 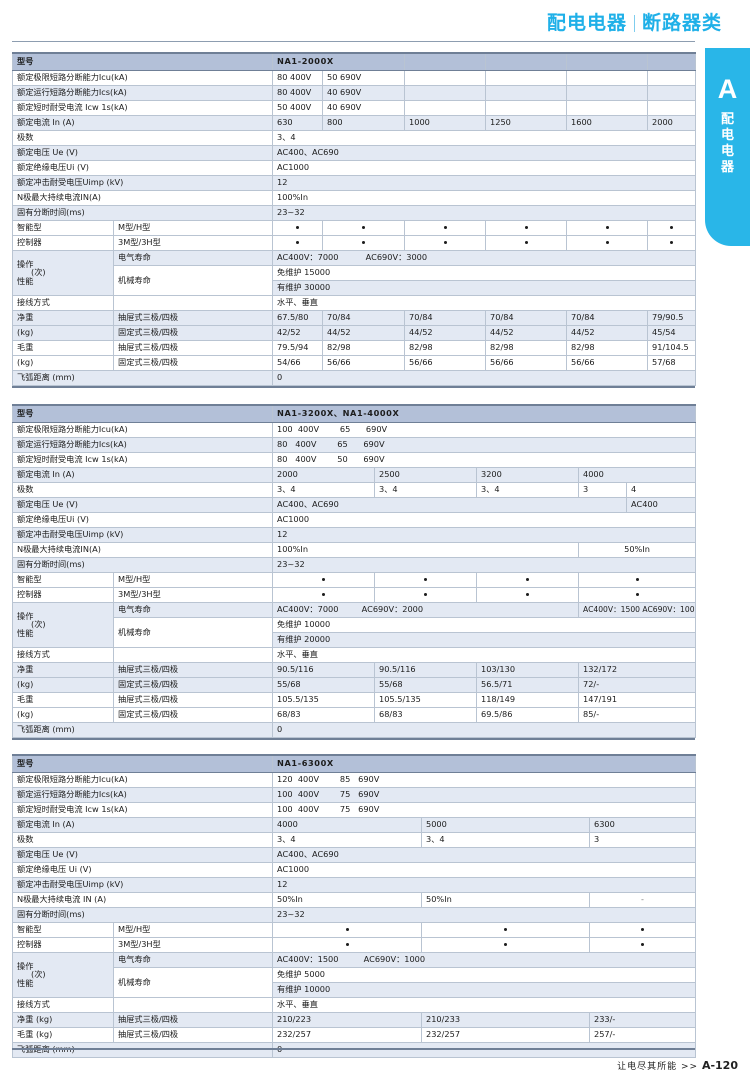 I want to click on cell-value: 0, so click(x=484, y=377).